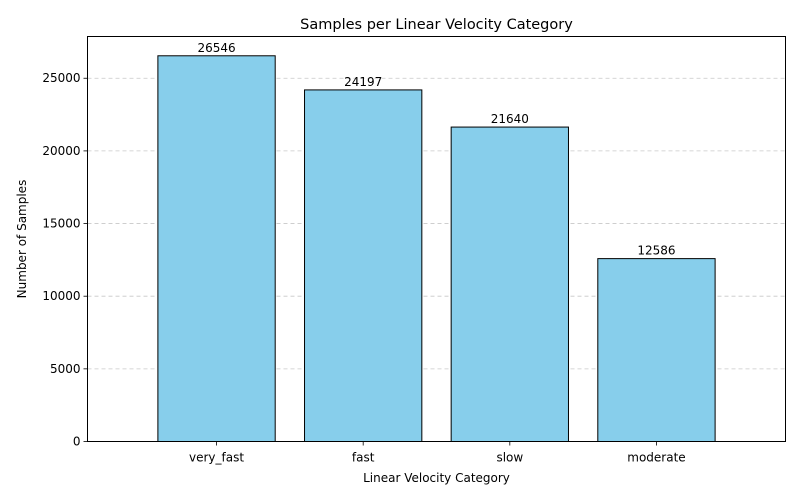 The height and width of the screenshot is (500, 800). I want to click on y-tick-label: 25000, so click(61, 78).